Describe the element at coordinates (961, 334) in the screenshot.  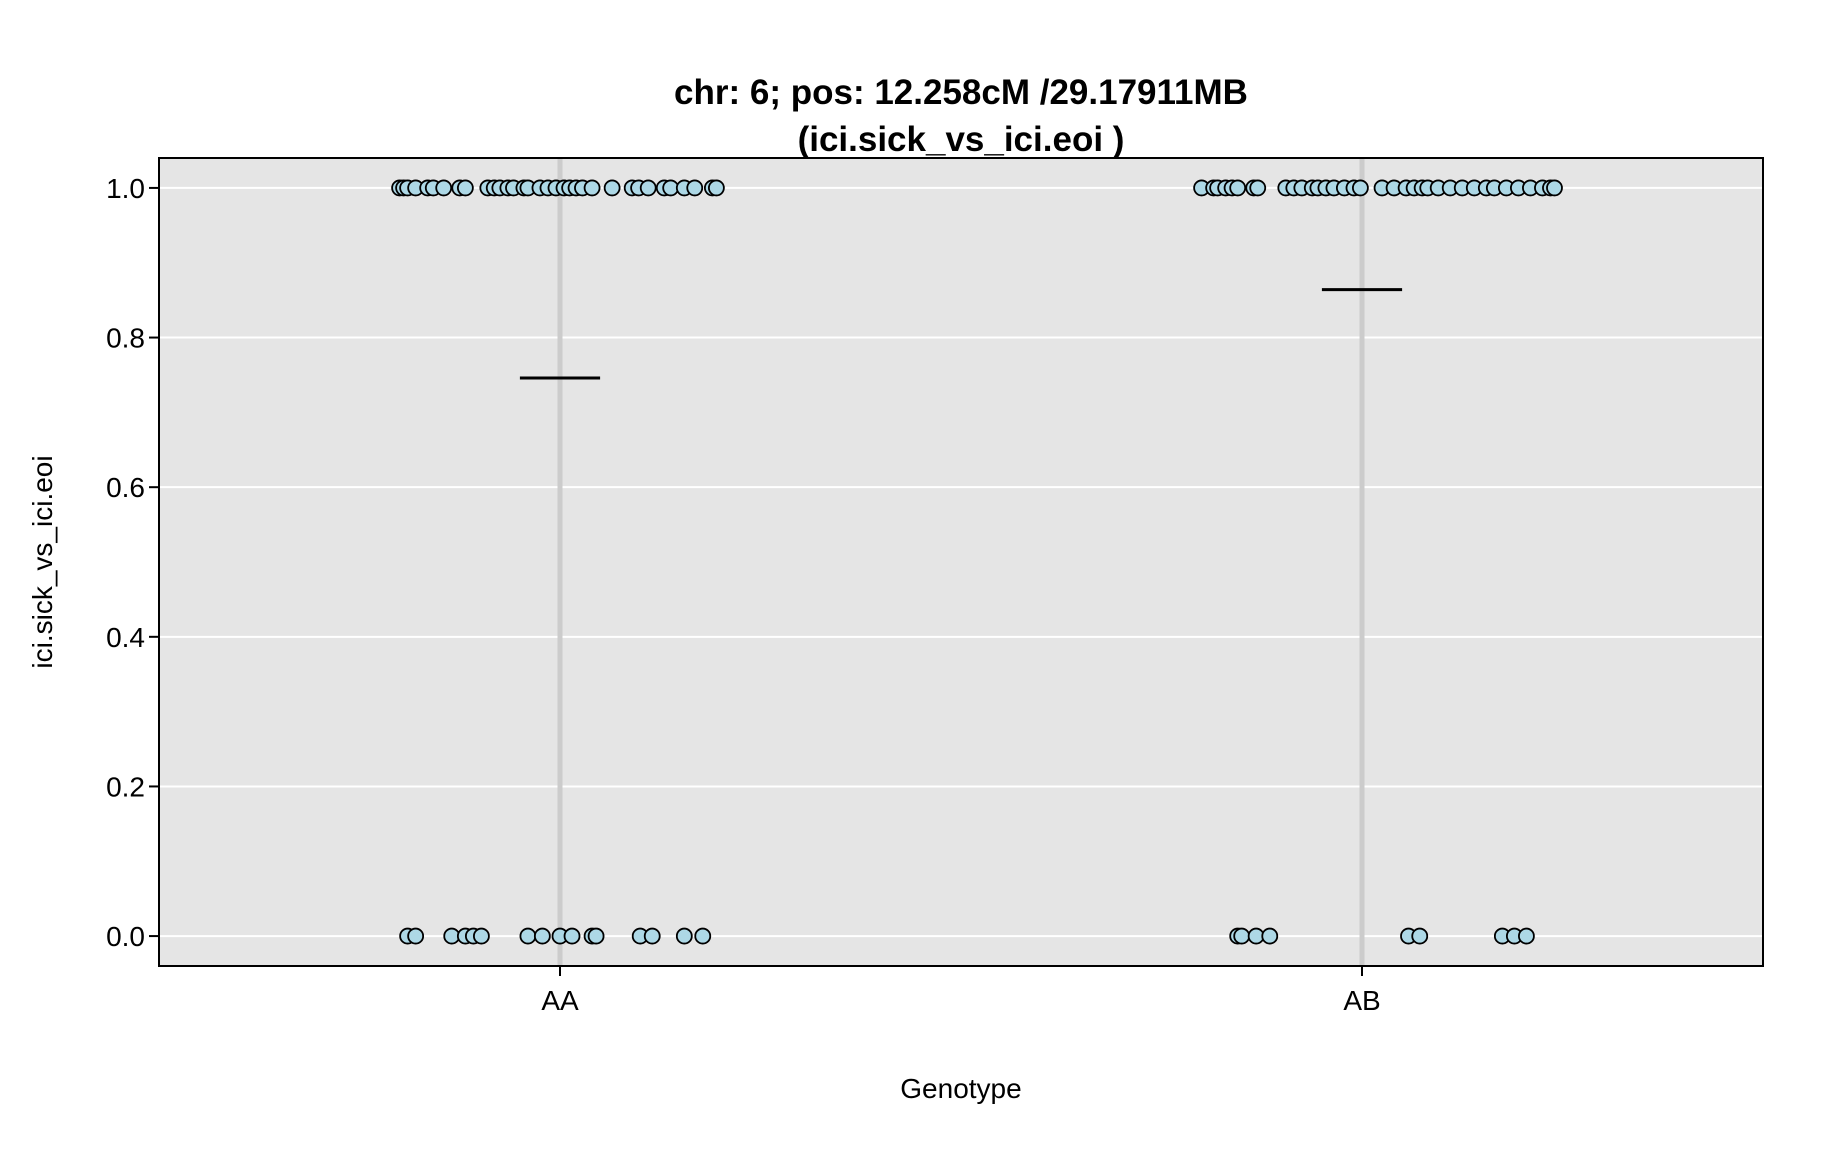
I see `mean-markers` at that location.